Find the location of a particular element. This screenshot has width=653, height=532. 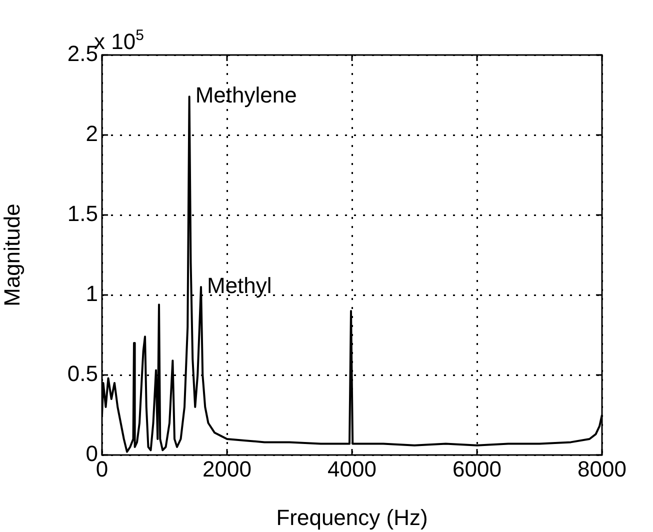

y-axis-title: Magnitude is located at coordinates (12, 255).